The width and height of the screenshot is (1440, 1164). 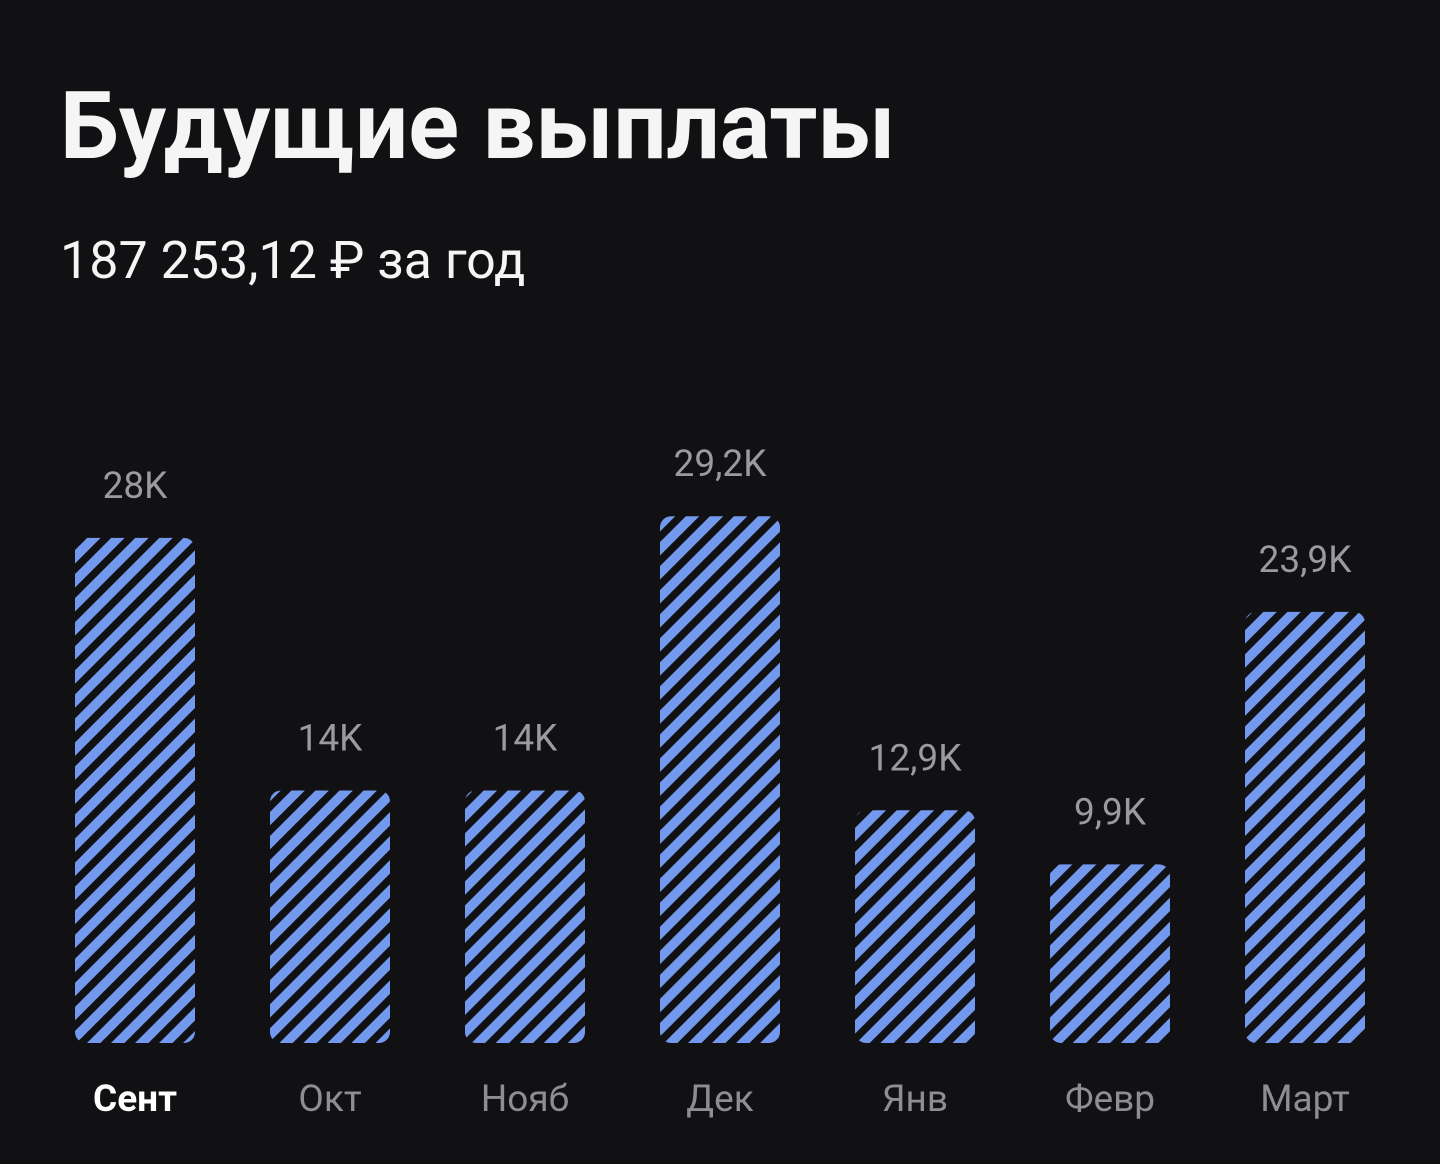 What do you see at coordinates (719, 1099) in the screenshot?
I see `category-label: Дек` at bounding box center [719, 1099].